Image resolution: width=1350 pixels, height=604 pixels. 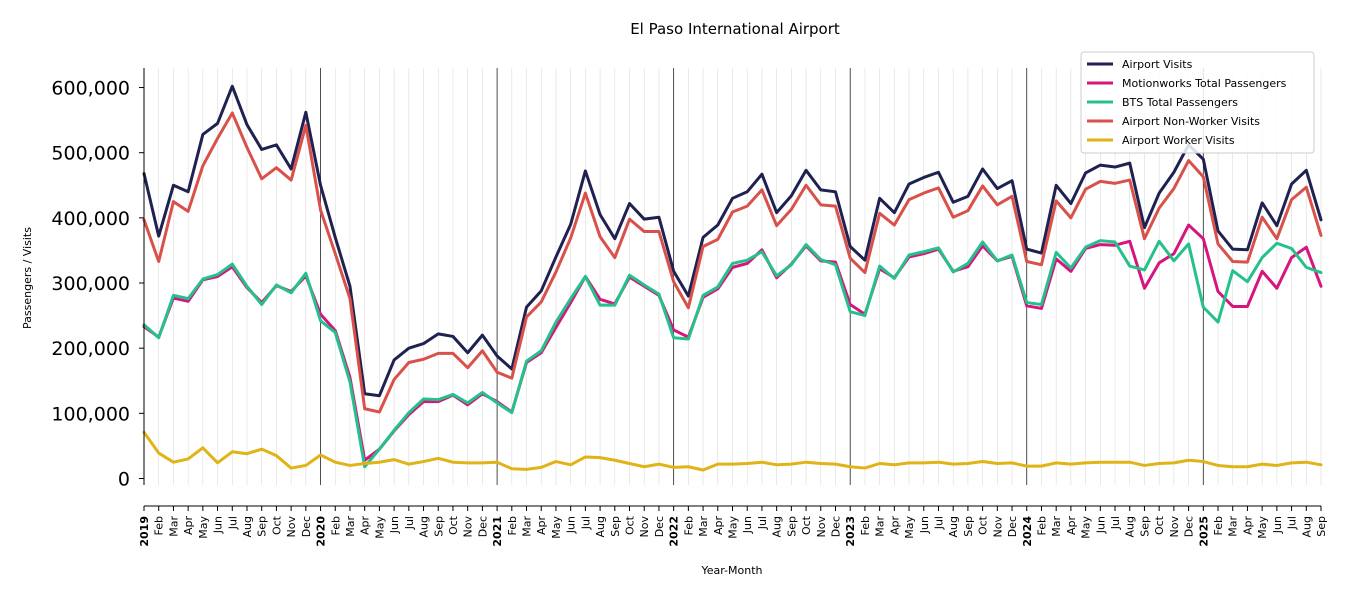 I want to click on legend-label: Motionworks Total Passengers, so click(x=1204, y=83).